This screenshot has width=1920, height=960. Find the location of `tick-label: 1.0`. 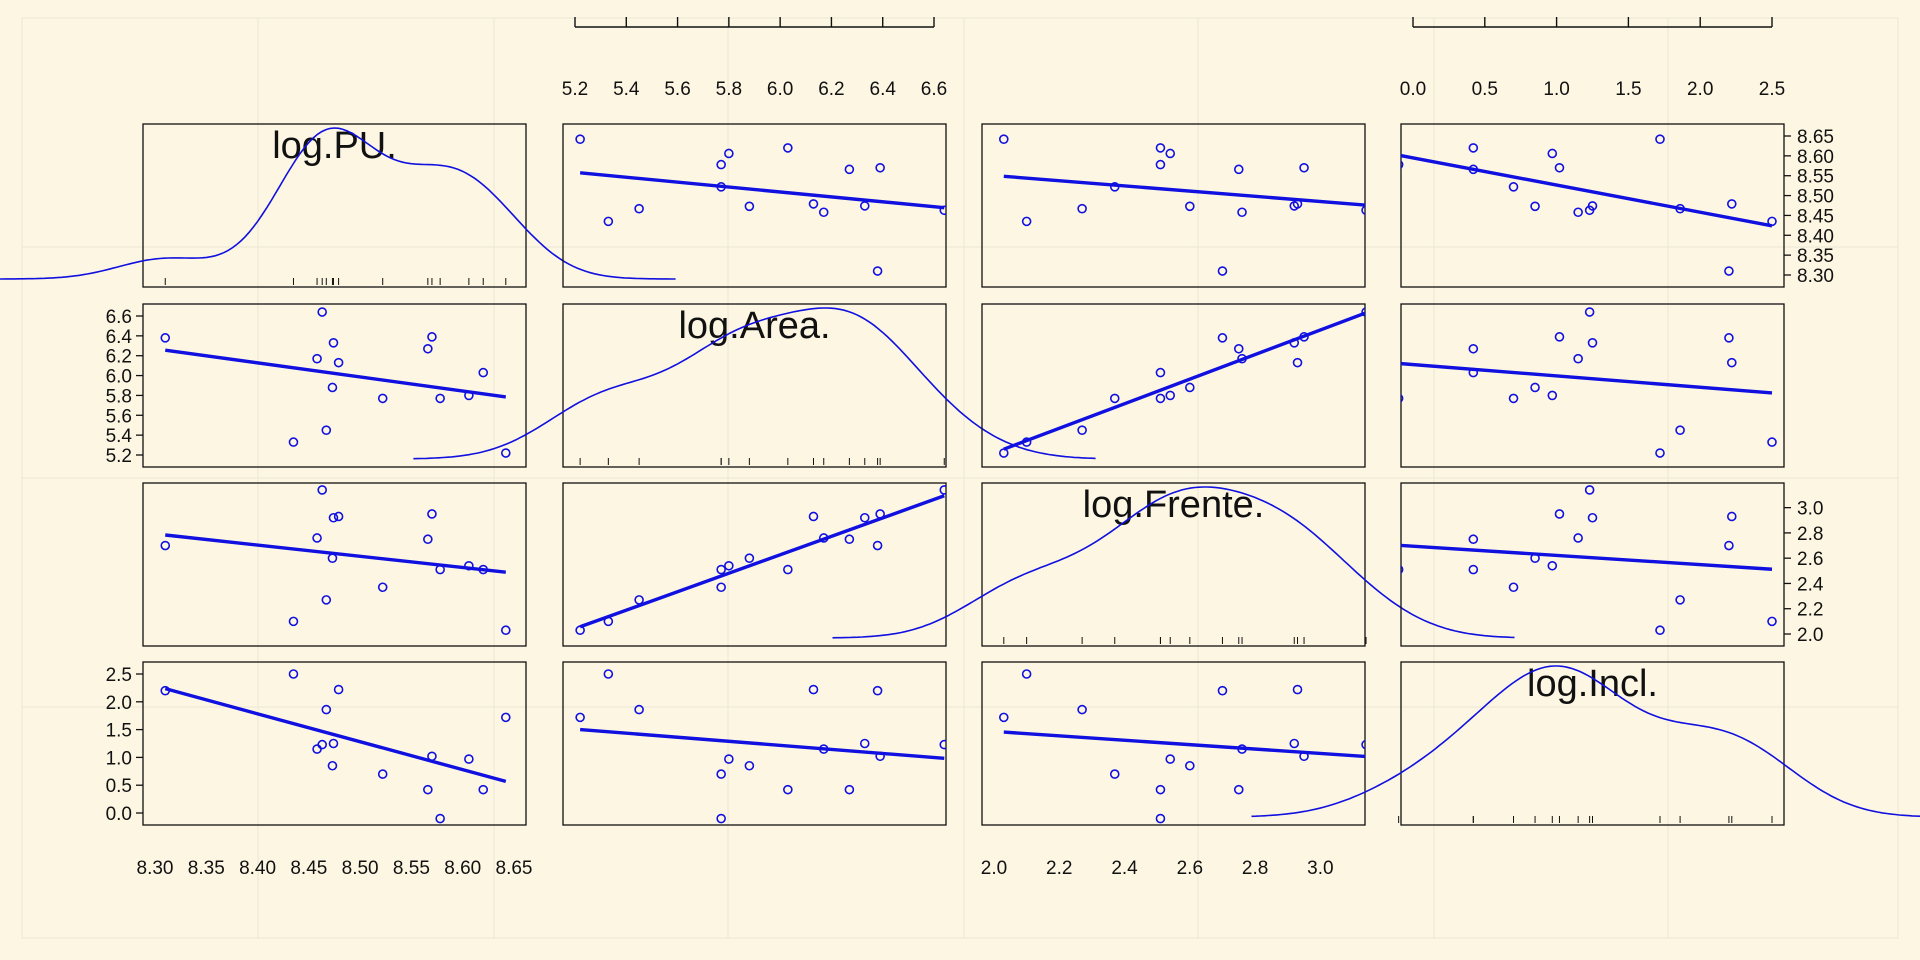

tick-label: 1.0 is located at coordinates (1556, 89).